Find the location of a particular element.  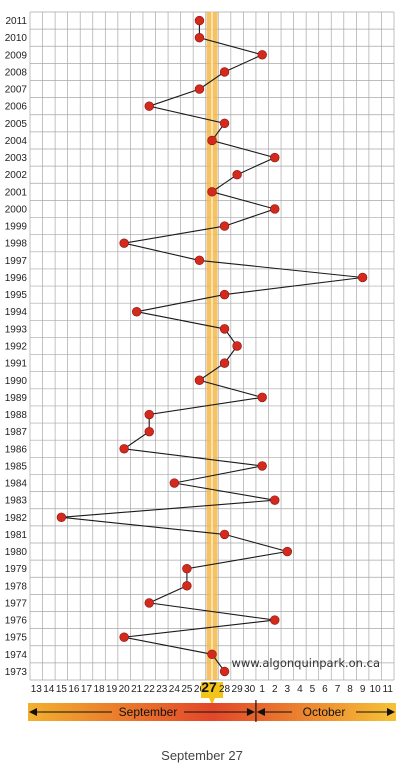

y-tick-label: 1976 is located at coordinates (16, 621).